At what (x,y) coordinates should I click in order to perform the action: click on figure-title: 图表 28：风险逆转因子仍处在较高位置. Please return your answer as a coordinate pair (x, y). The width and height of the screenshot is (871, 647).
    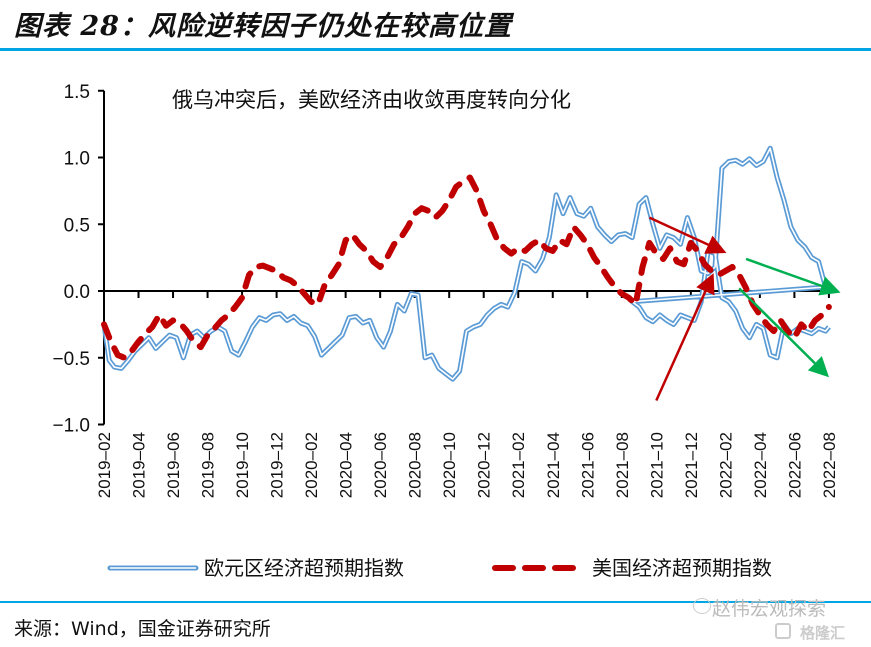
    Looking at the image, I should click on (263, 26).